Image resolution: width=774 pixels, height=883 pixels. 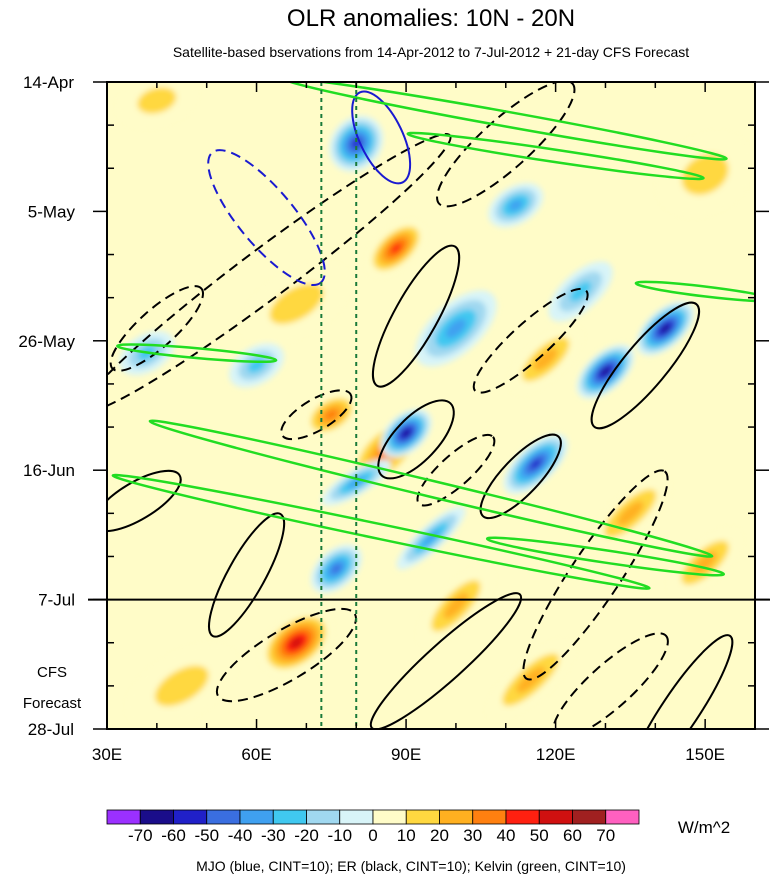 What do you see at coordinates (256, 754) in the screenshot?
I see `x-tick-label-60: 60E` at bounding box center [256, 754].